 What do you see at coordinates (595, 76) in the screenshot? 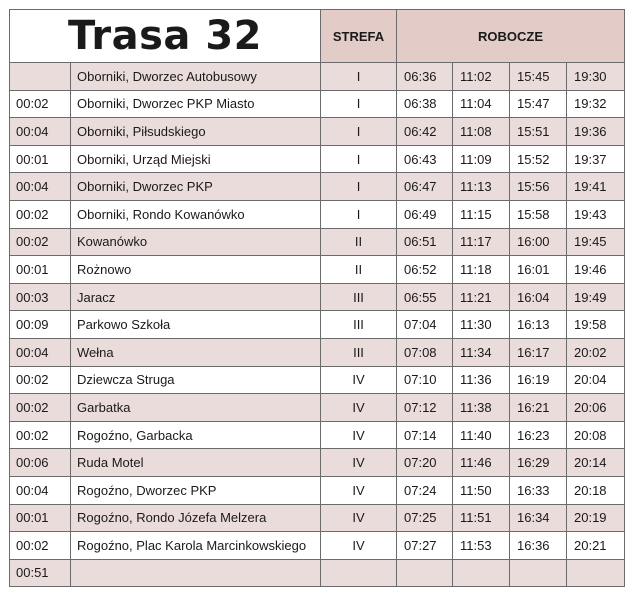
I see `departure-time: 19:30` at bounding box center [595, 76].